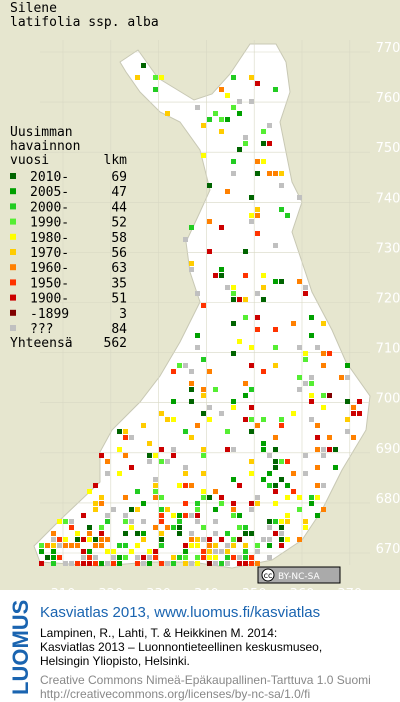  What do you see at coordinates (388, 349) in the screenshot?
I see `y-tick-label: 710` at bounding box center [388, 349].